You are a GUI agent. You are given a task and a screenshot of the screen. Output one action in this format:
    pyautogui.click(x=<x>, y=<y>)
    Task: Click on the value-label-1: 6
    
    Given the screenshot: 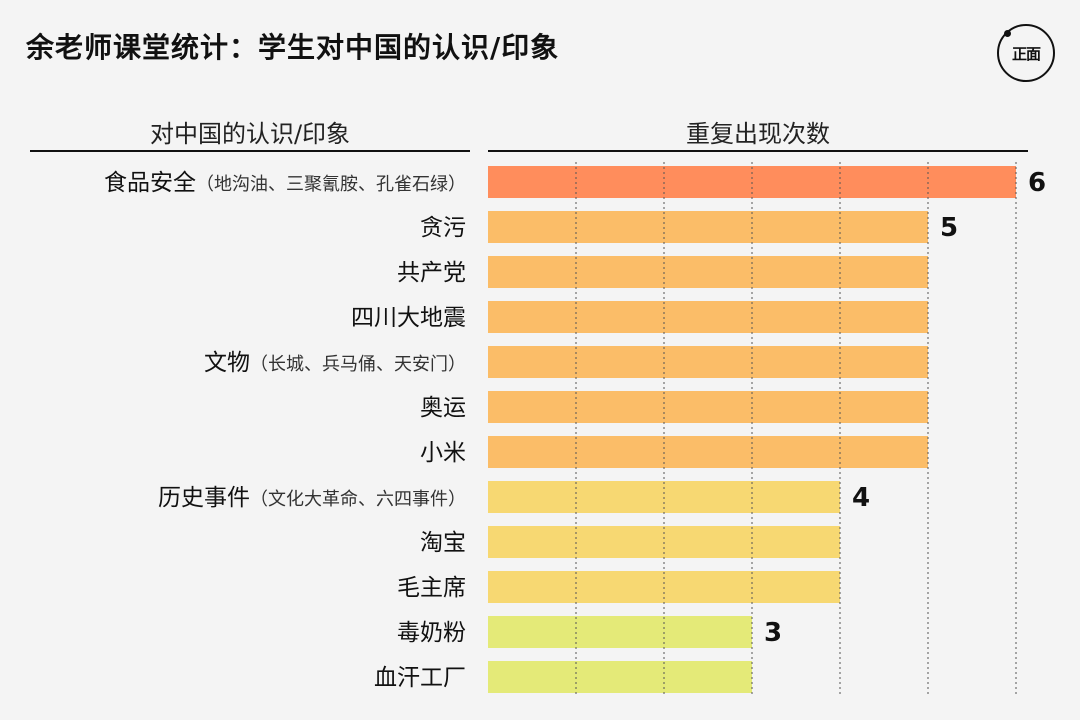 What is the action you would take?
    pyautogui.click(x=1037, y=183)
    